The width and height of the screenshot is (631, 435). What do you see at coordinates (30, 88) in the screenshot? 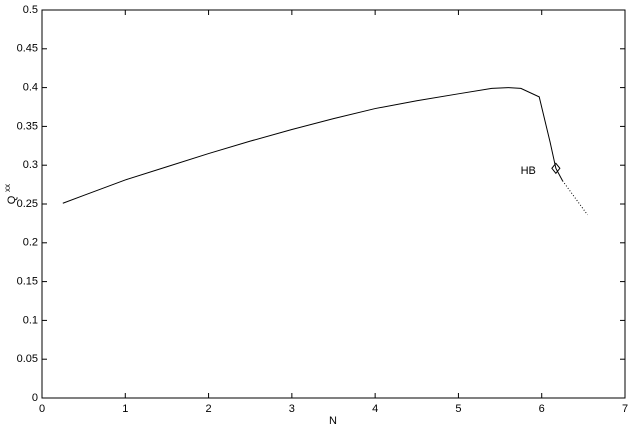
I see `y-tick-label: 0.4` at bounding box center [30, 88].